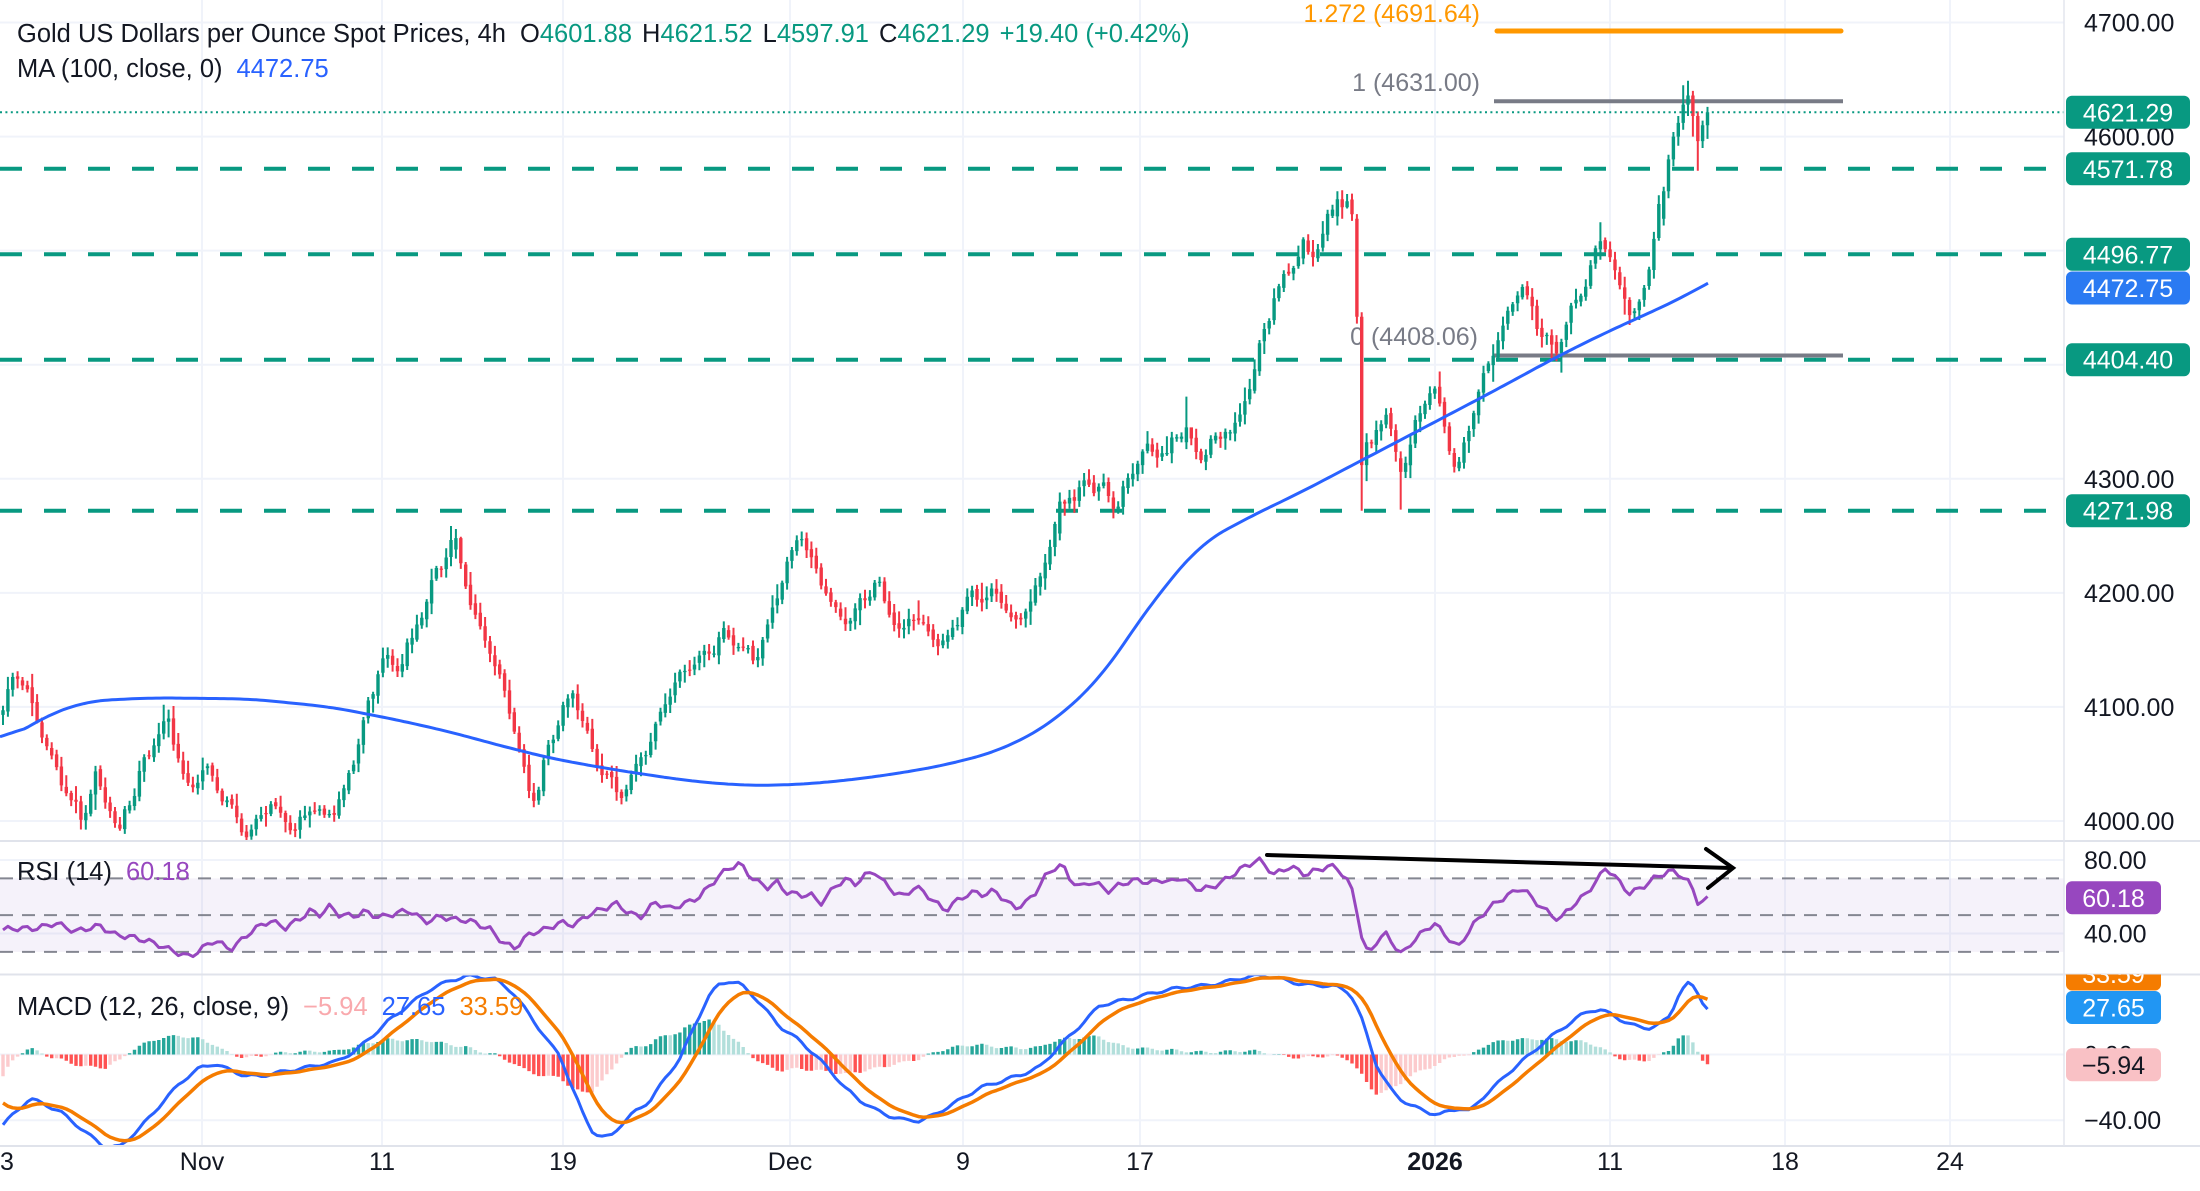  I want to click on svg-text: 4000.00, so click(2129, 822).